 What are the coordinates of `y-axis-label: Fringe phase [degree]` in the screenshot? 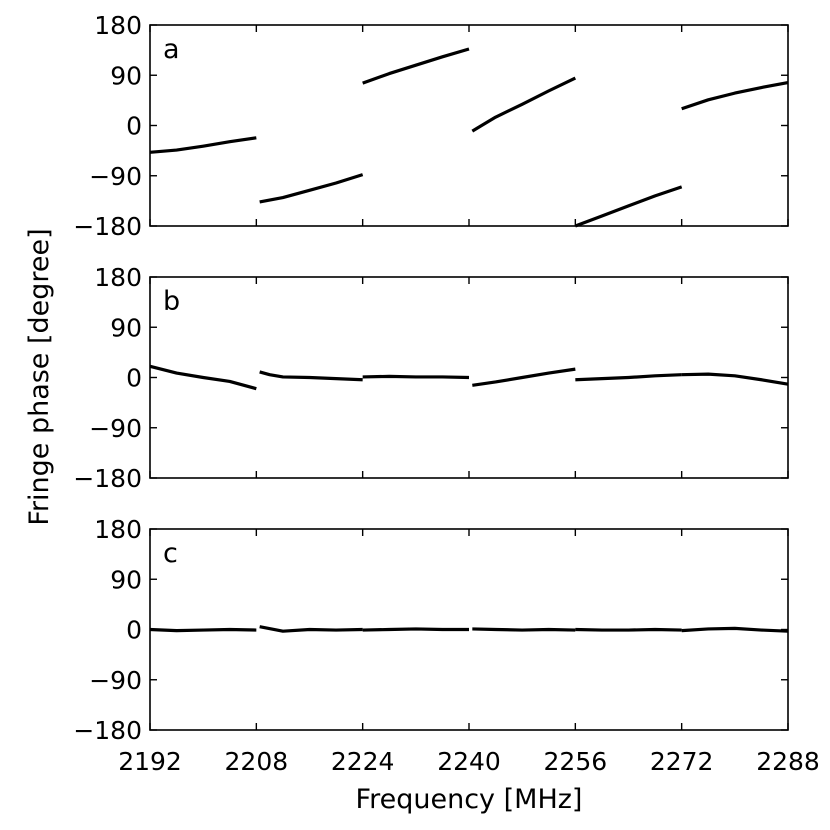 It's located at (39, 376).